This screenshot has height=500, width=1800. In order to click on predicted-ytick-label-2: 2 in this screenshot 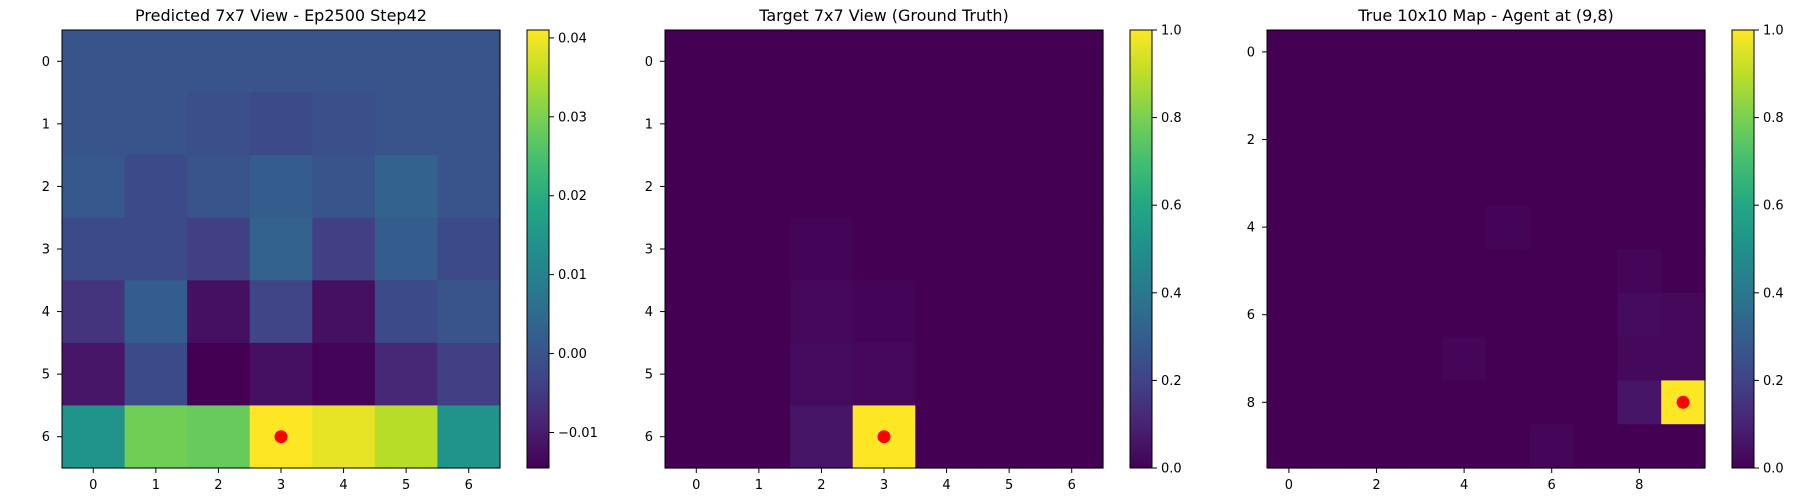, I will do `click(46, 187)`.